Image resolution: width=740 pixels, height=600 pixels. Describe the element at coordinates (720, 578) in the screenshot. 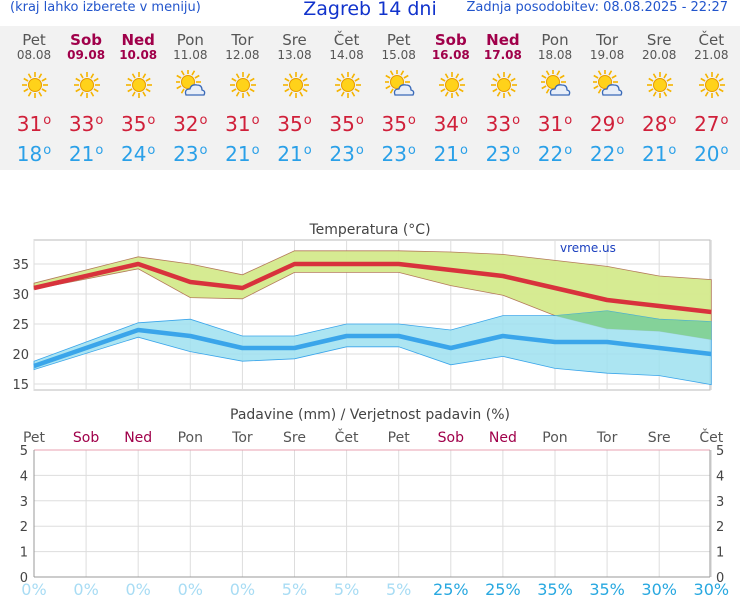

I see `y-tick-label-right: 0` at that location.